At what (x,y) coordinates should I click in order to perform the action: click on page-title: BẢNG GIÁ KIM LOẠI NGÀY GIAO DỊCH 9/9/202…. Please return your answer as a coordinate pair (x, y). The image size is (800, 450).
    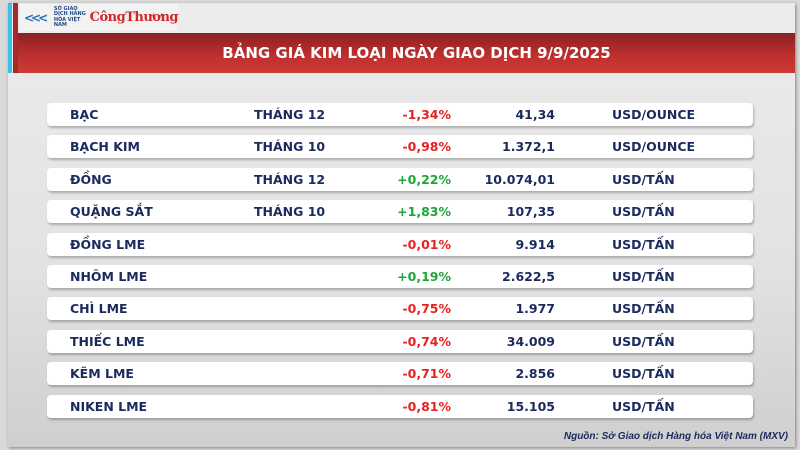
    Looking at the image, I should click on (406, 53).